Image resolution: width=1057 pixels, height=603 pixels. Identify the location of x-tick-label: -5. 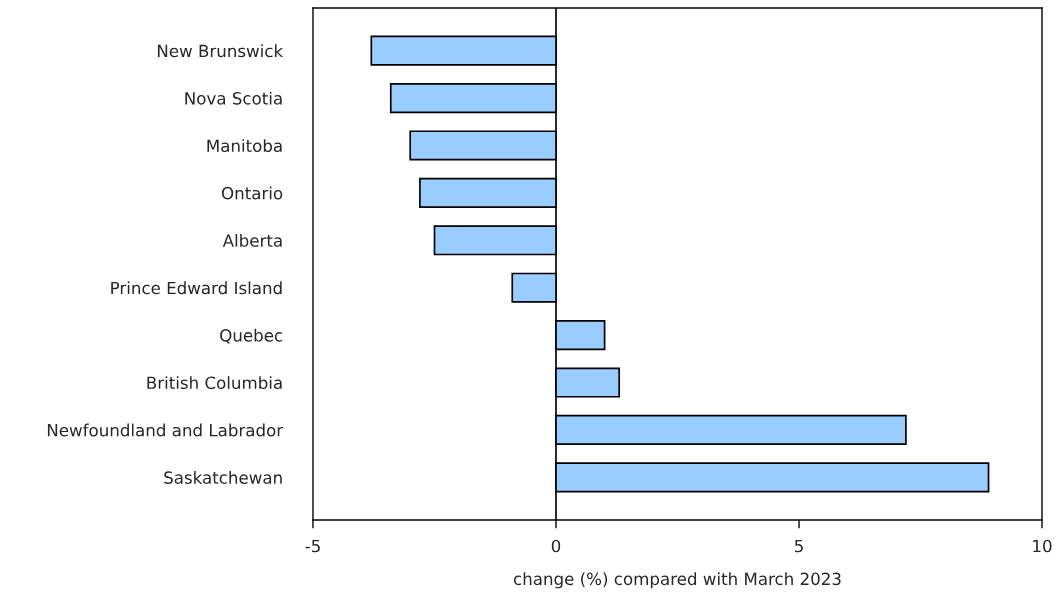
(312, 546).